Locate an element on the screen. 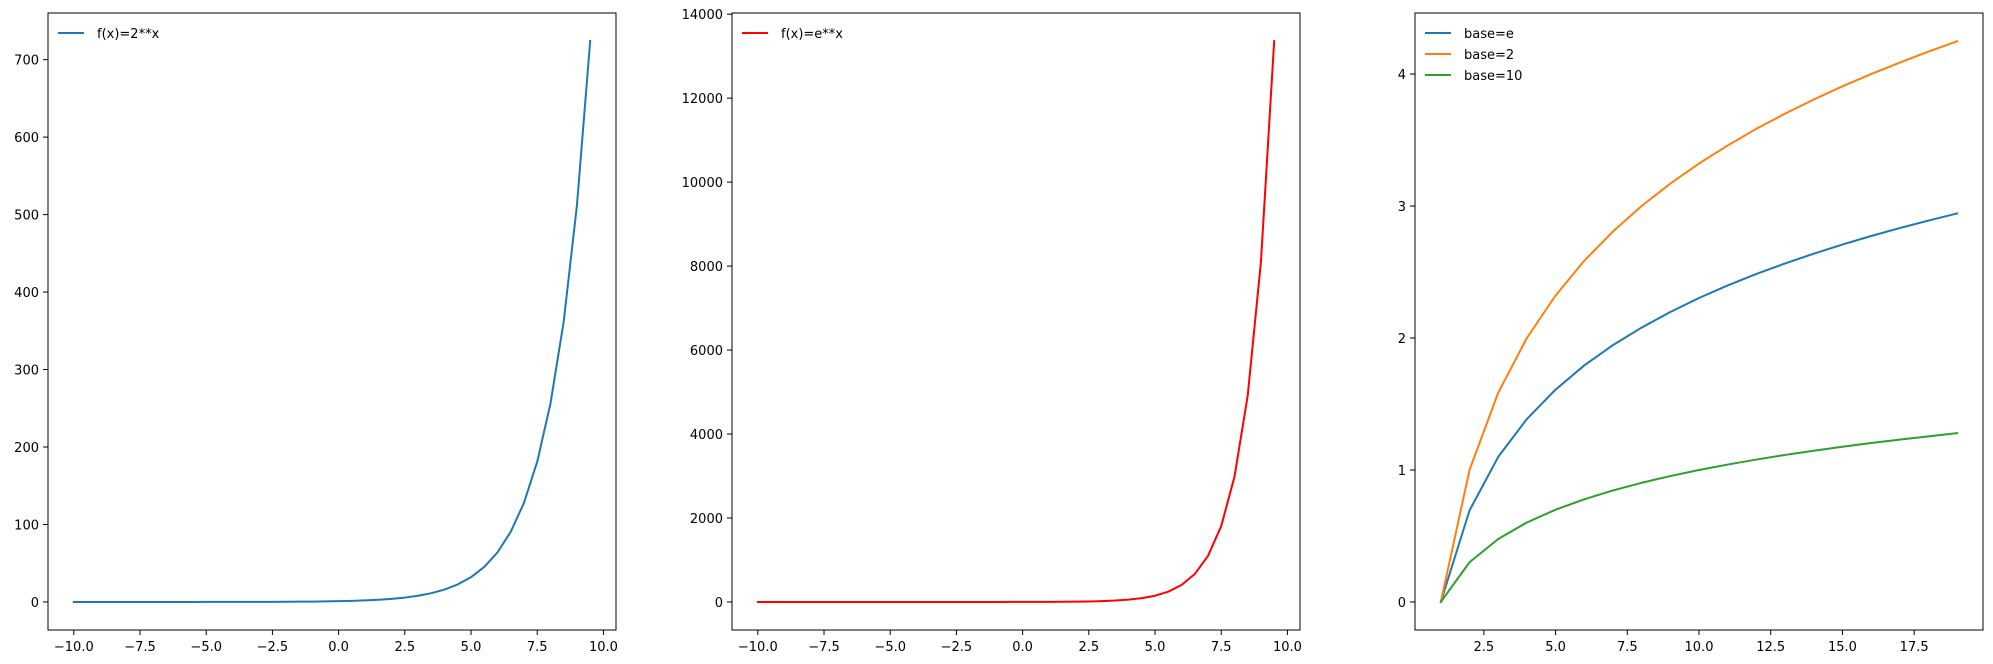 The image size is (1993, 664). y-tick-label: 3 is located at coordinates (1402, 207).